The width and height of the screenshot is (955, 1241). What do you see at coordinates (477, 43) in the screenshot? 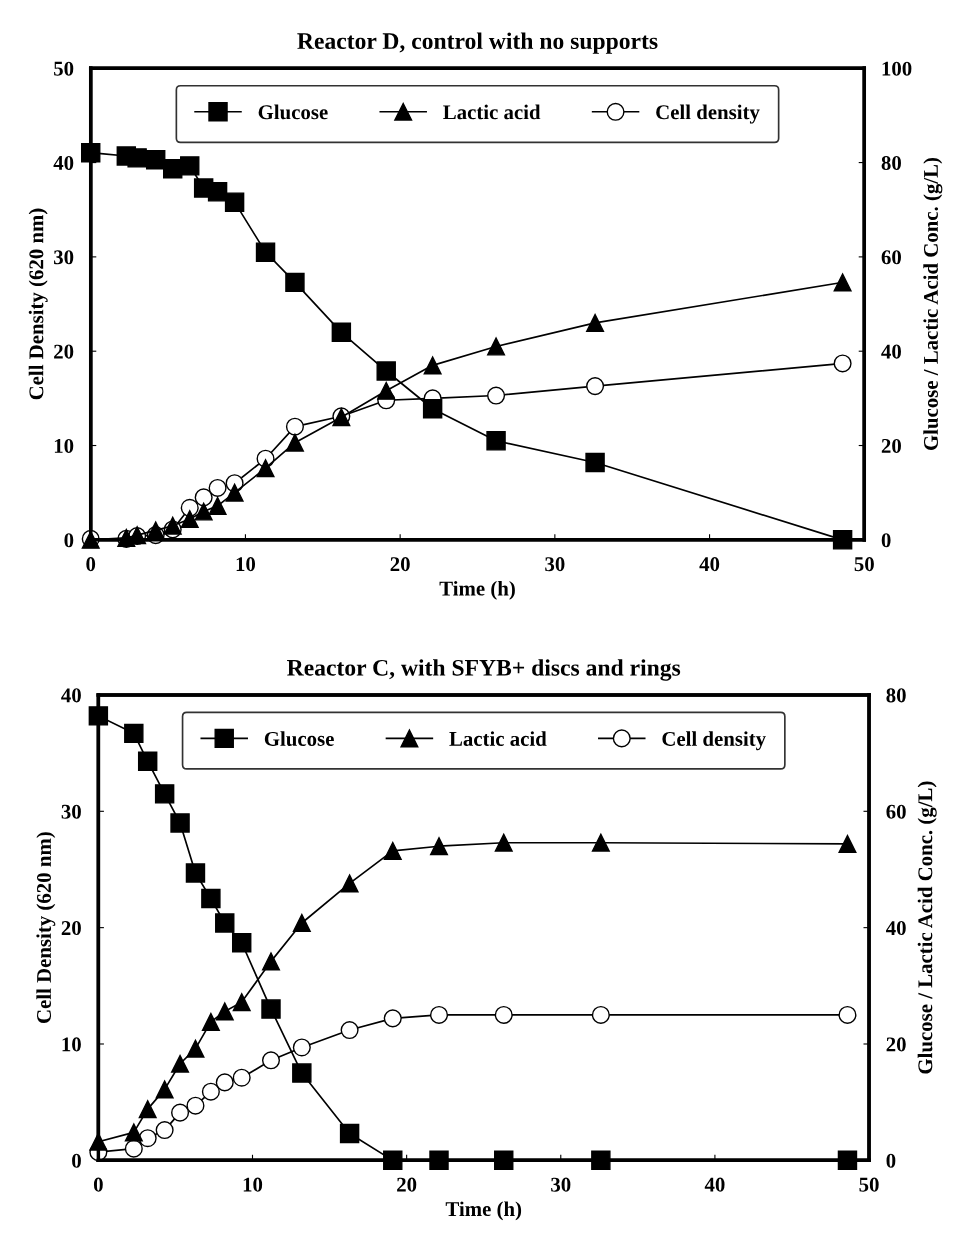
I see `chart-title: Reactor D, control with no supports` at bounding box center [477, 43].